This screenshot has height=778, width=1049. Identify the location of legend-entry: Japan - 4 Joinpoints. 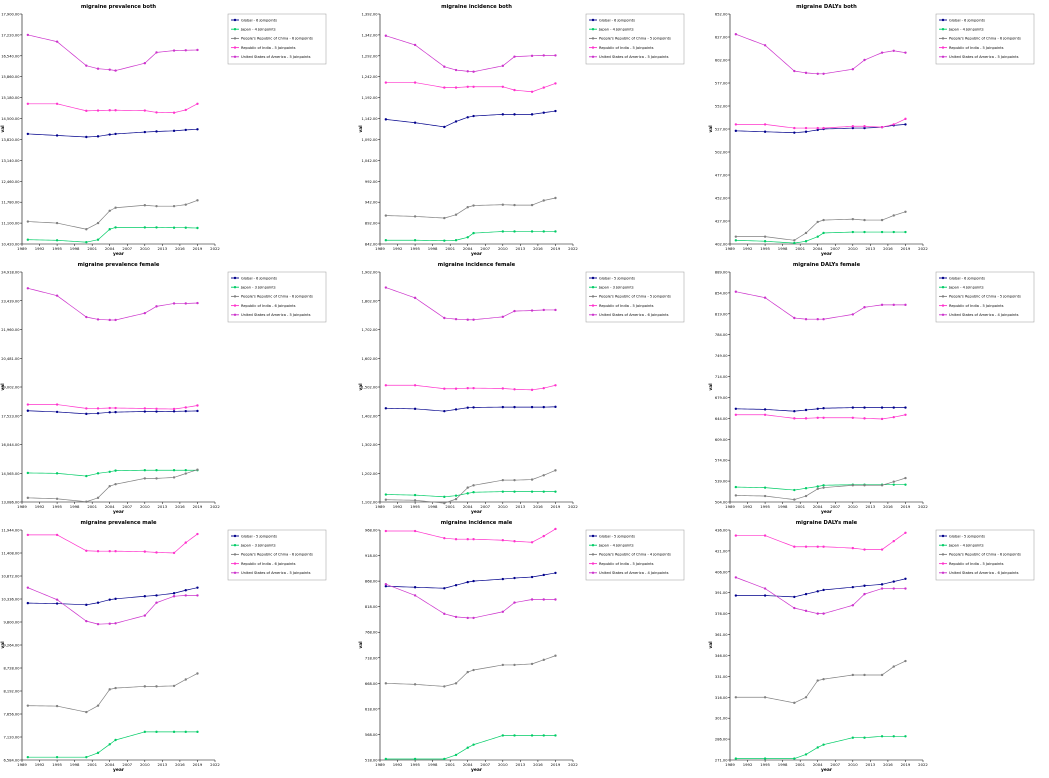
(966, 546).